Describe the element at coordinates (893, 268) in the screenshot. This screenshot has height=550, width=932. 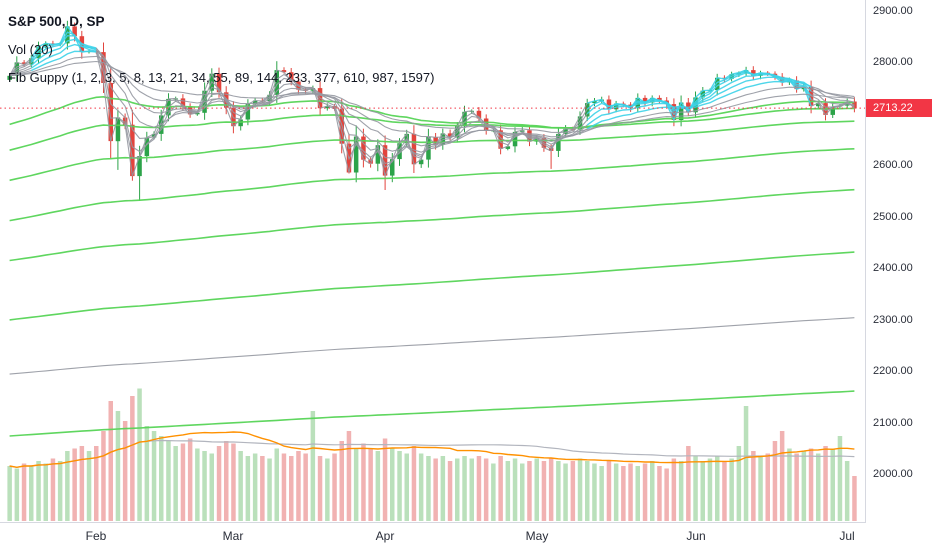
I see `price-tick-label: 2400.00` at that location.